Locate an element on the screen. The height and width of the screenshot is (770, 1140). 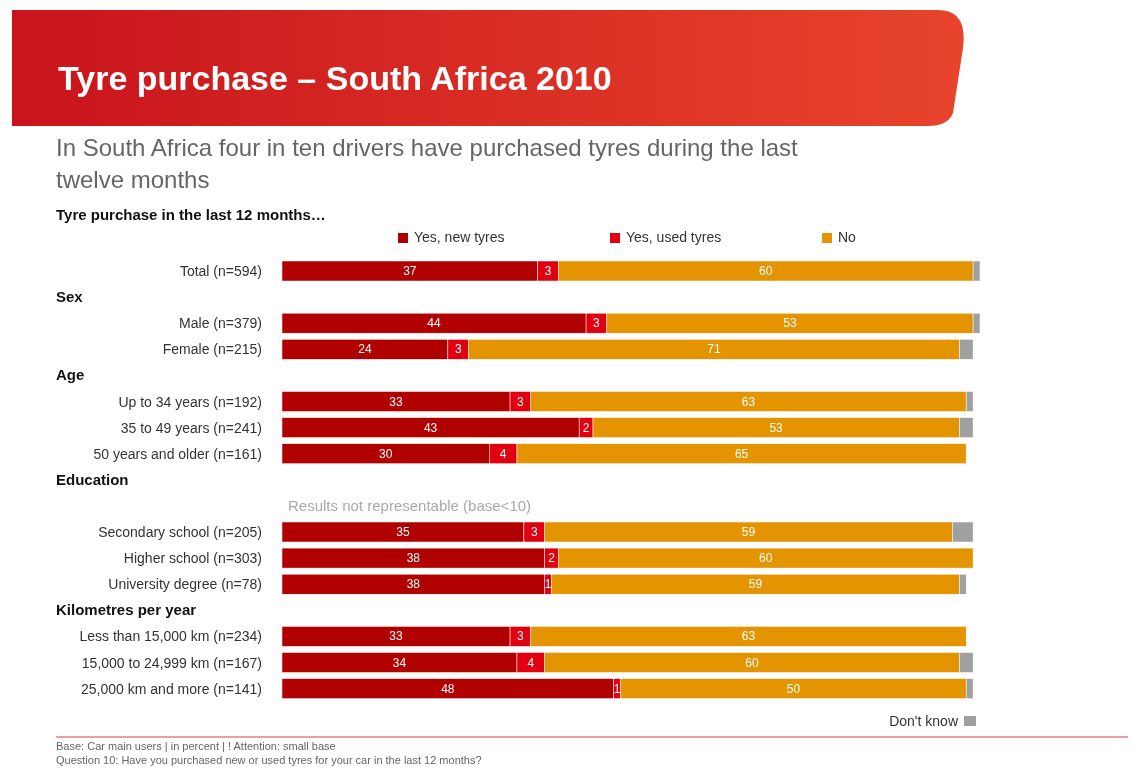
data-label: 50 is located at coordinates (793, 688).